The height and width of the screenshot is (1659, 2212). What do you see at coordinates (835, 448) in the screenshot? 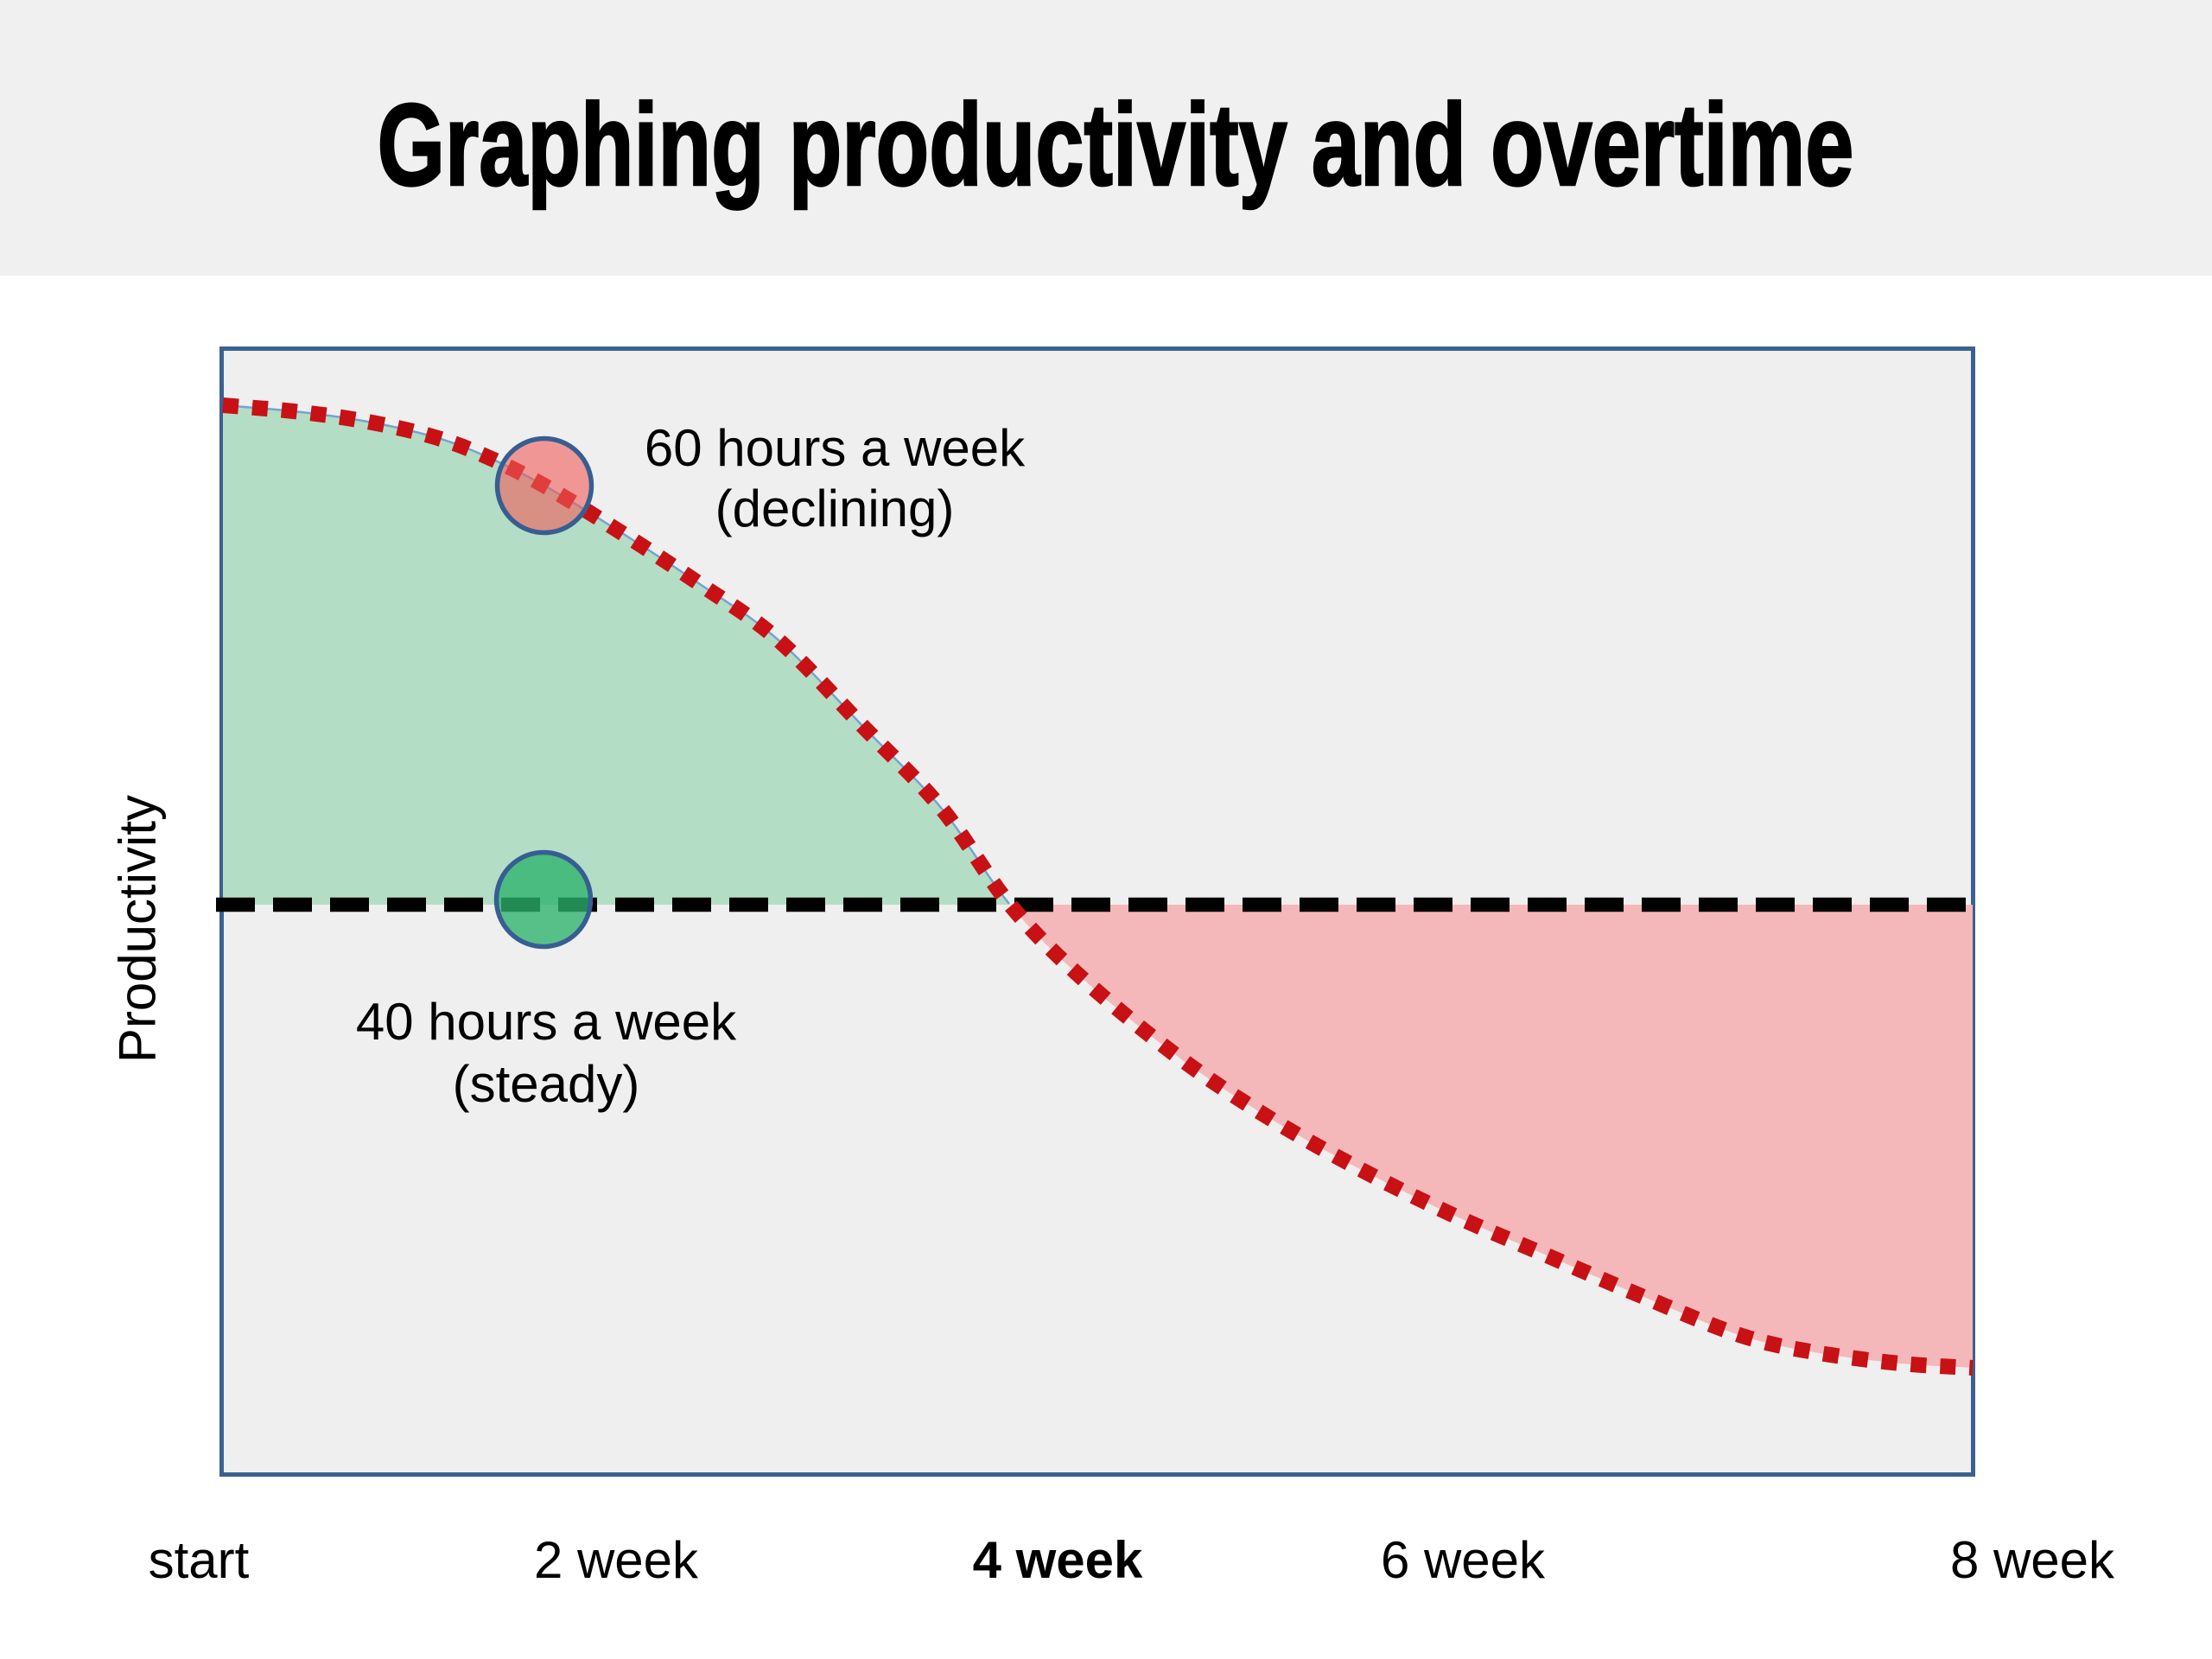
I see `svg-text: 60 hours a week` at bounding box center [835, 448].